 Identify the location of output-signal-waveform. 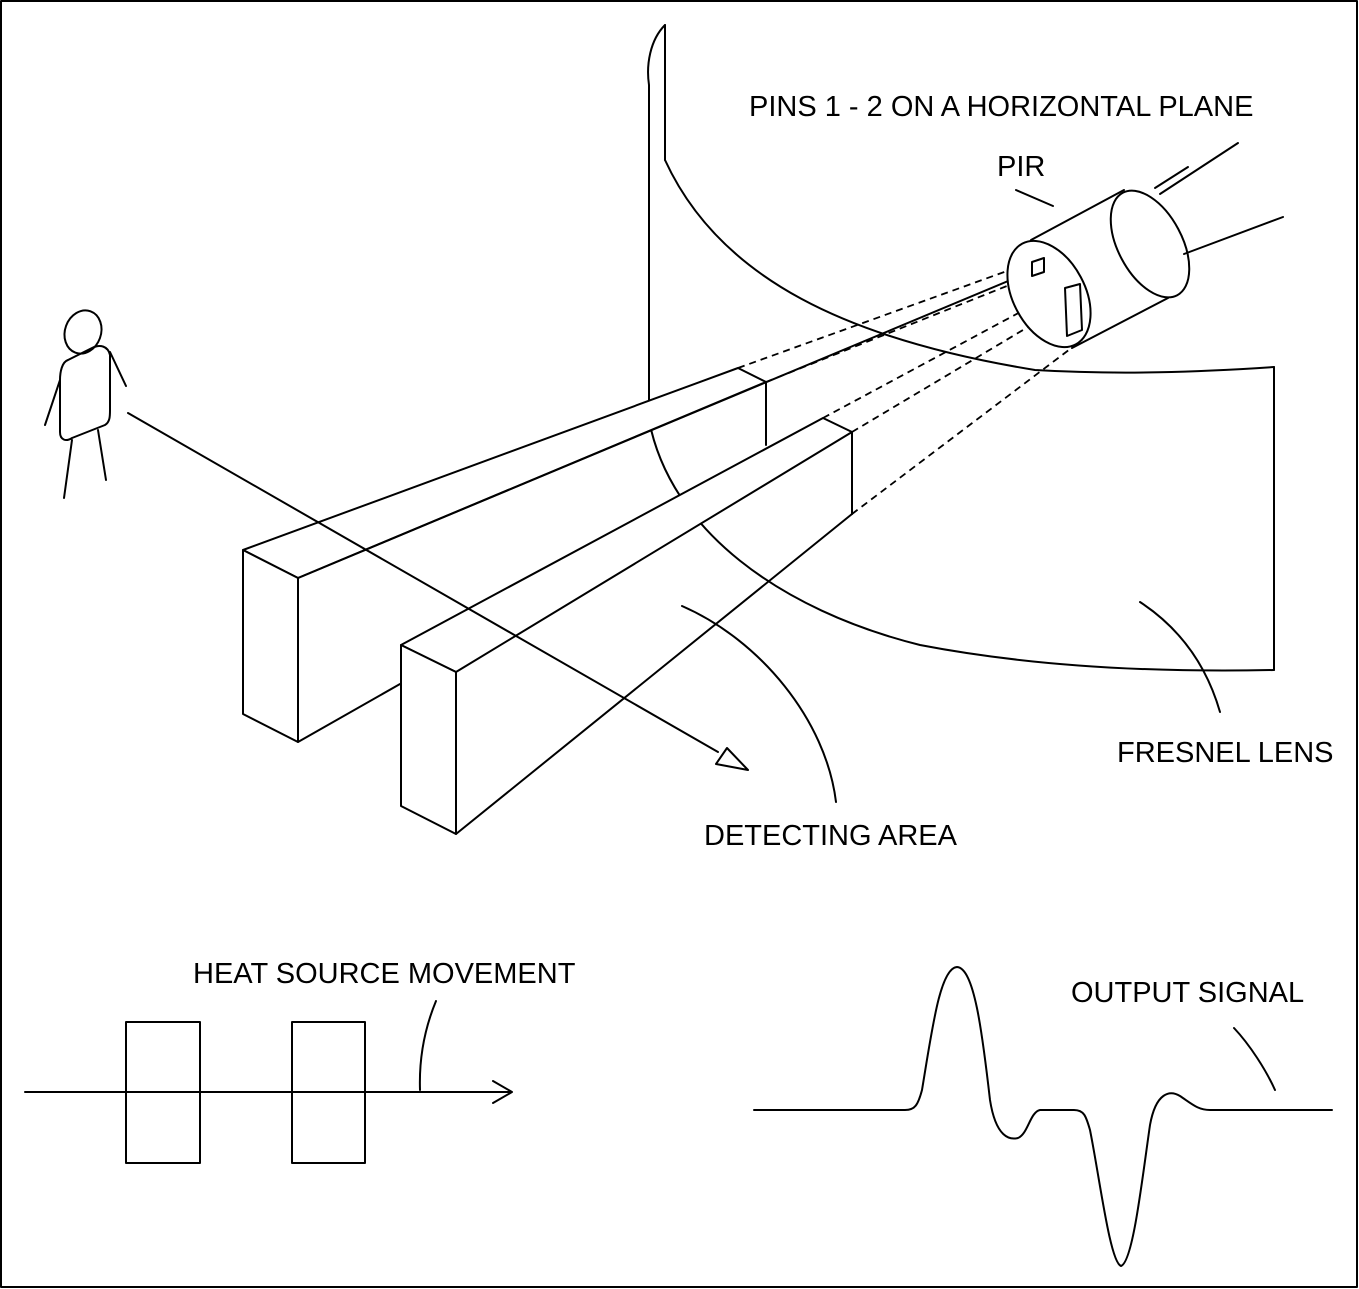
(1043, 1116).